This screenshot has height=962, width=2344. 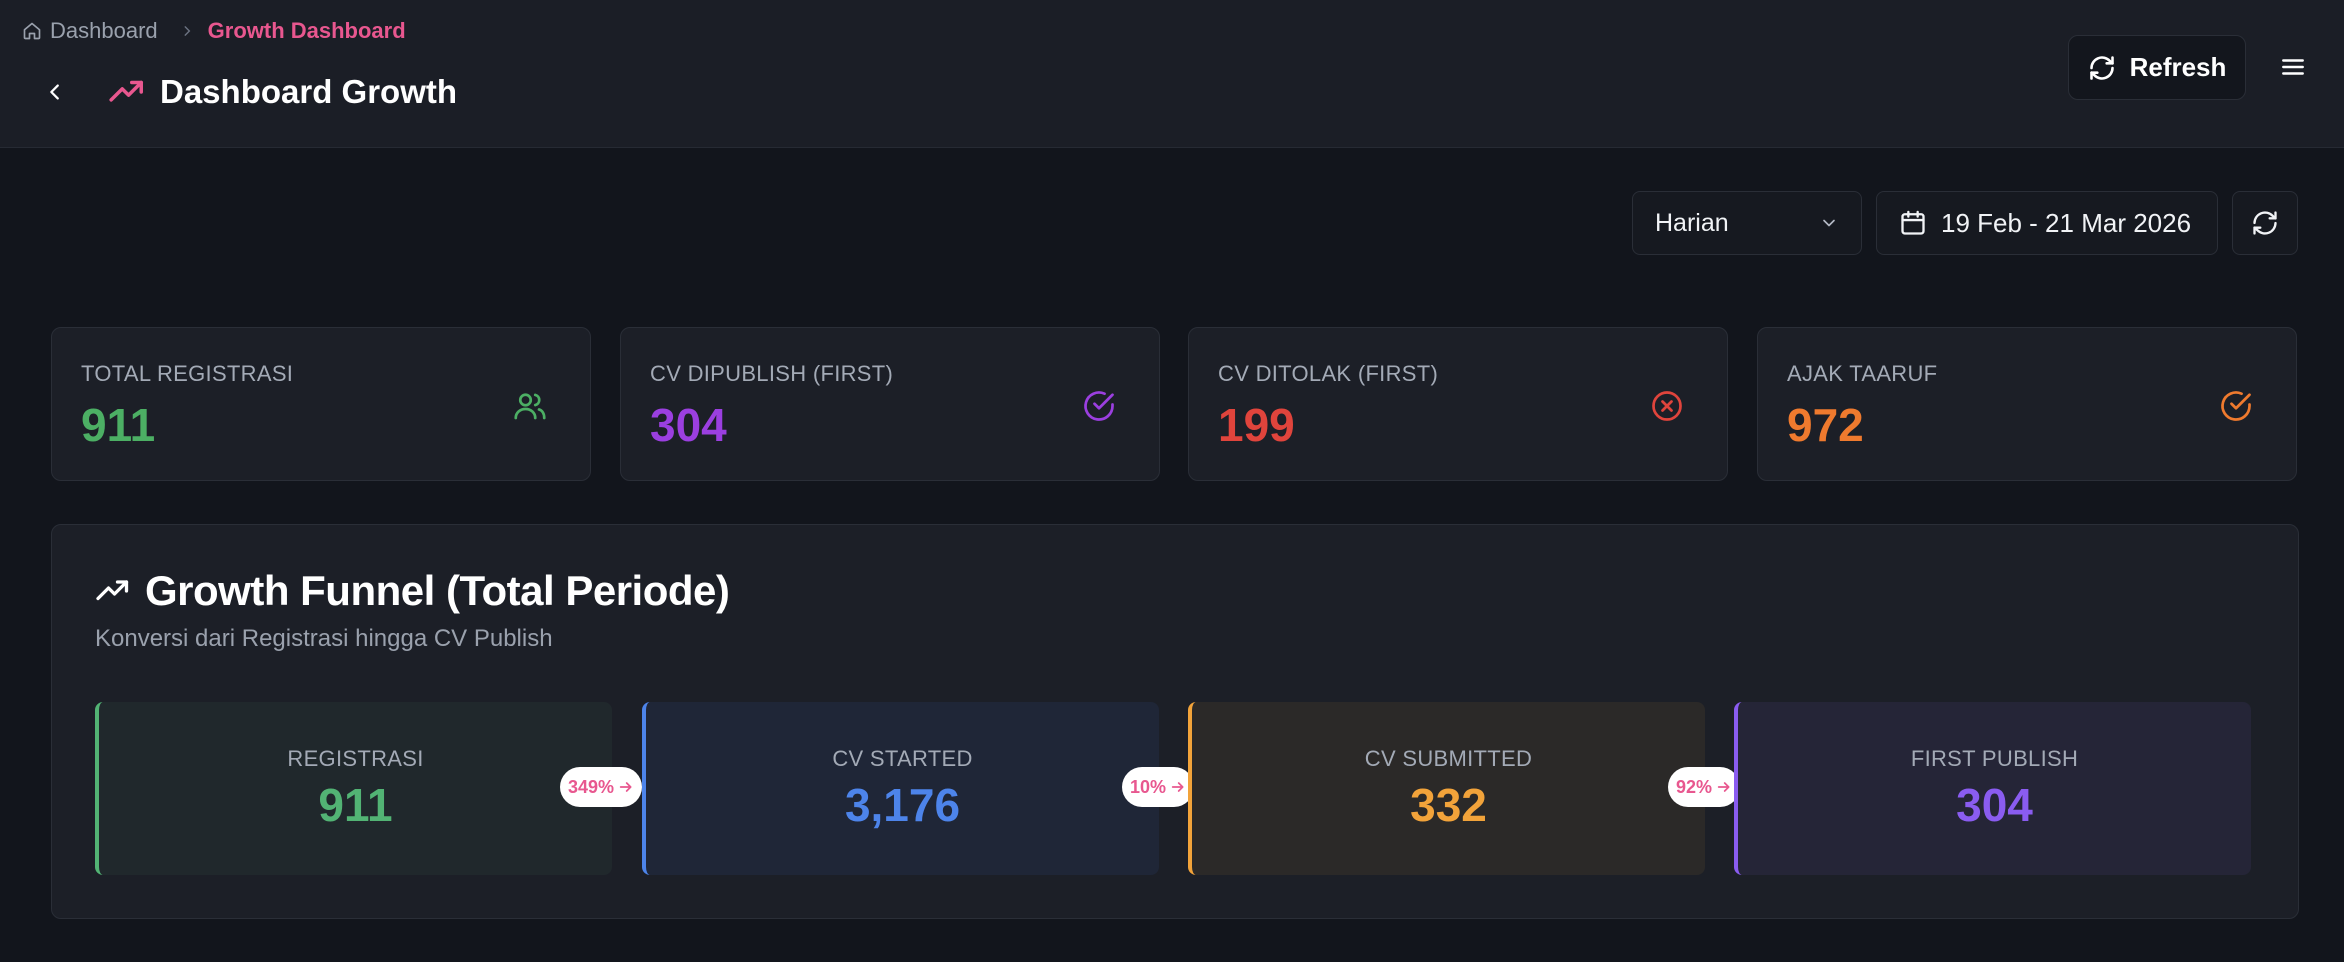 What do you see at coordinates (1148, 786) in the screenshot?
I see `conversion-value: 10%` at bounding box center [1148, 786].